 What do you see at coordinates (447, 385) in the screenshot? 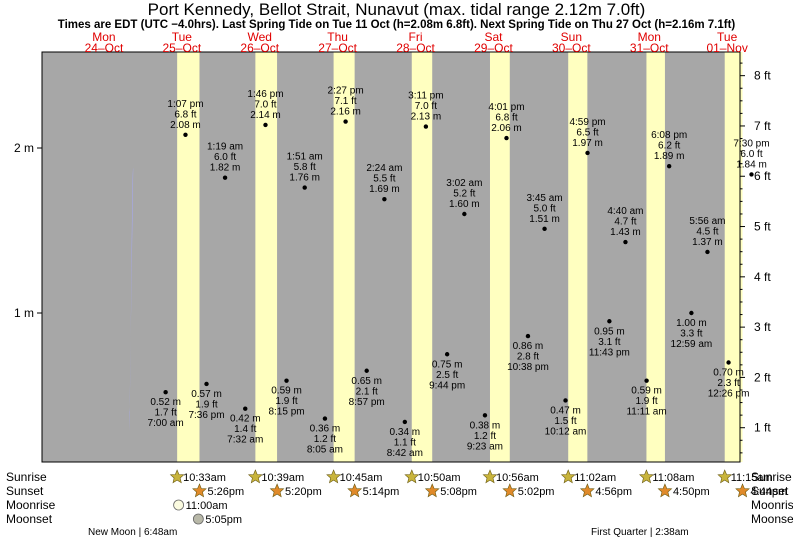
I see `tide-label-low: 9:44 pm` at bounding box center [447, 385].